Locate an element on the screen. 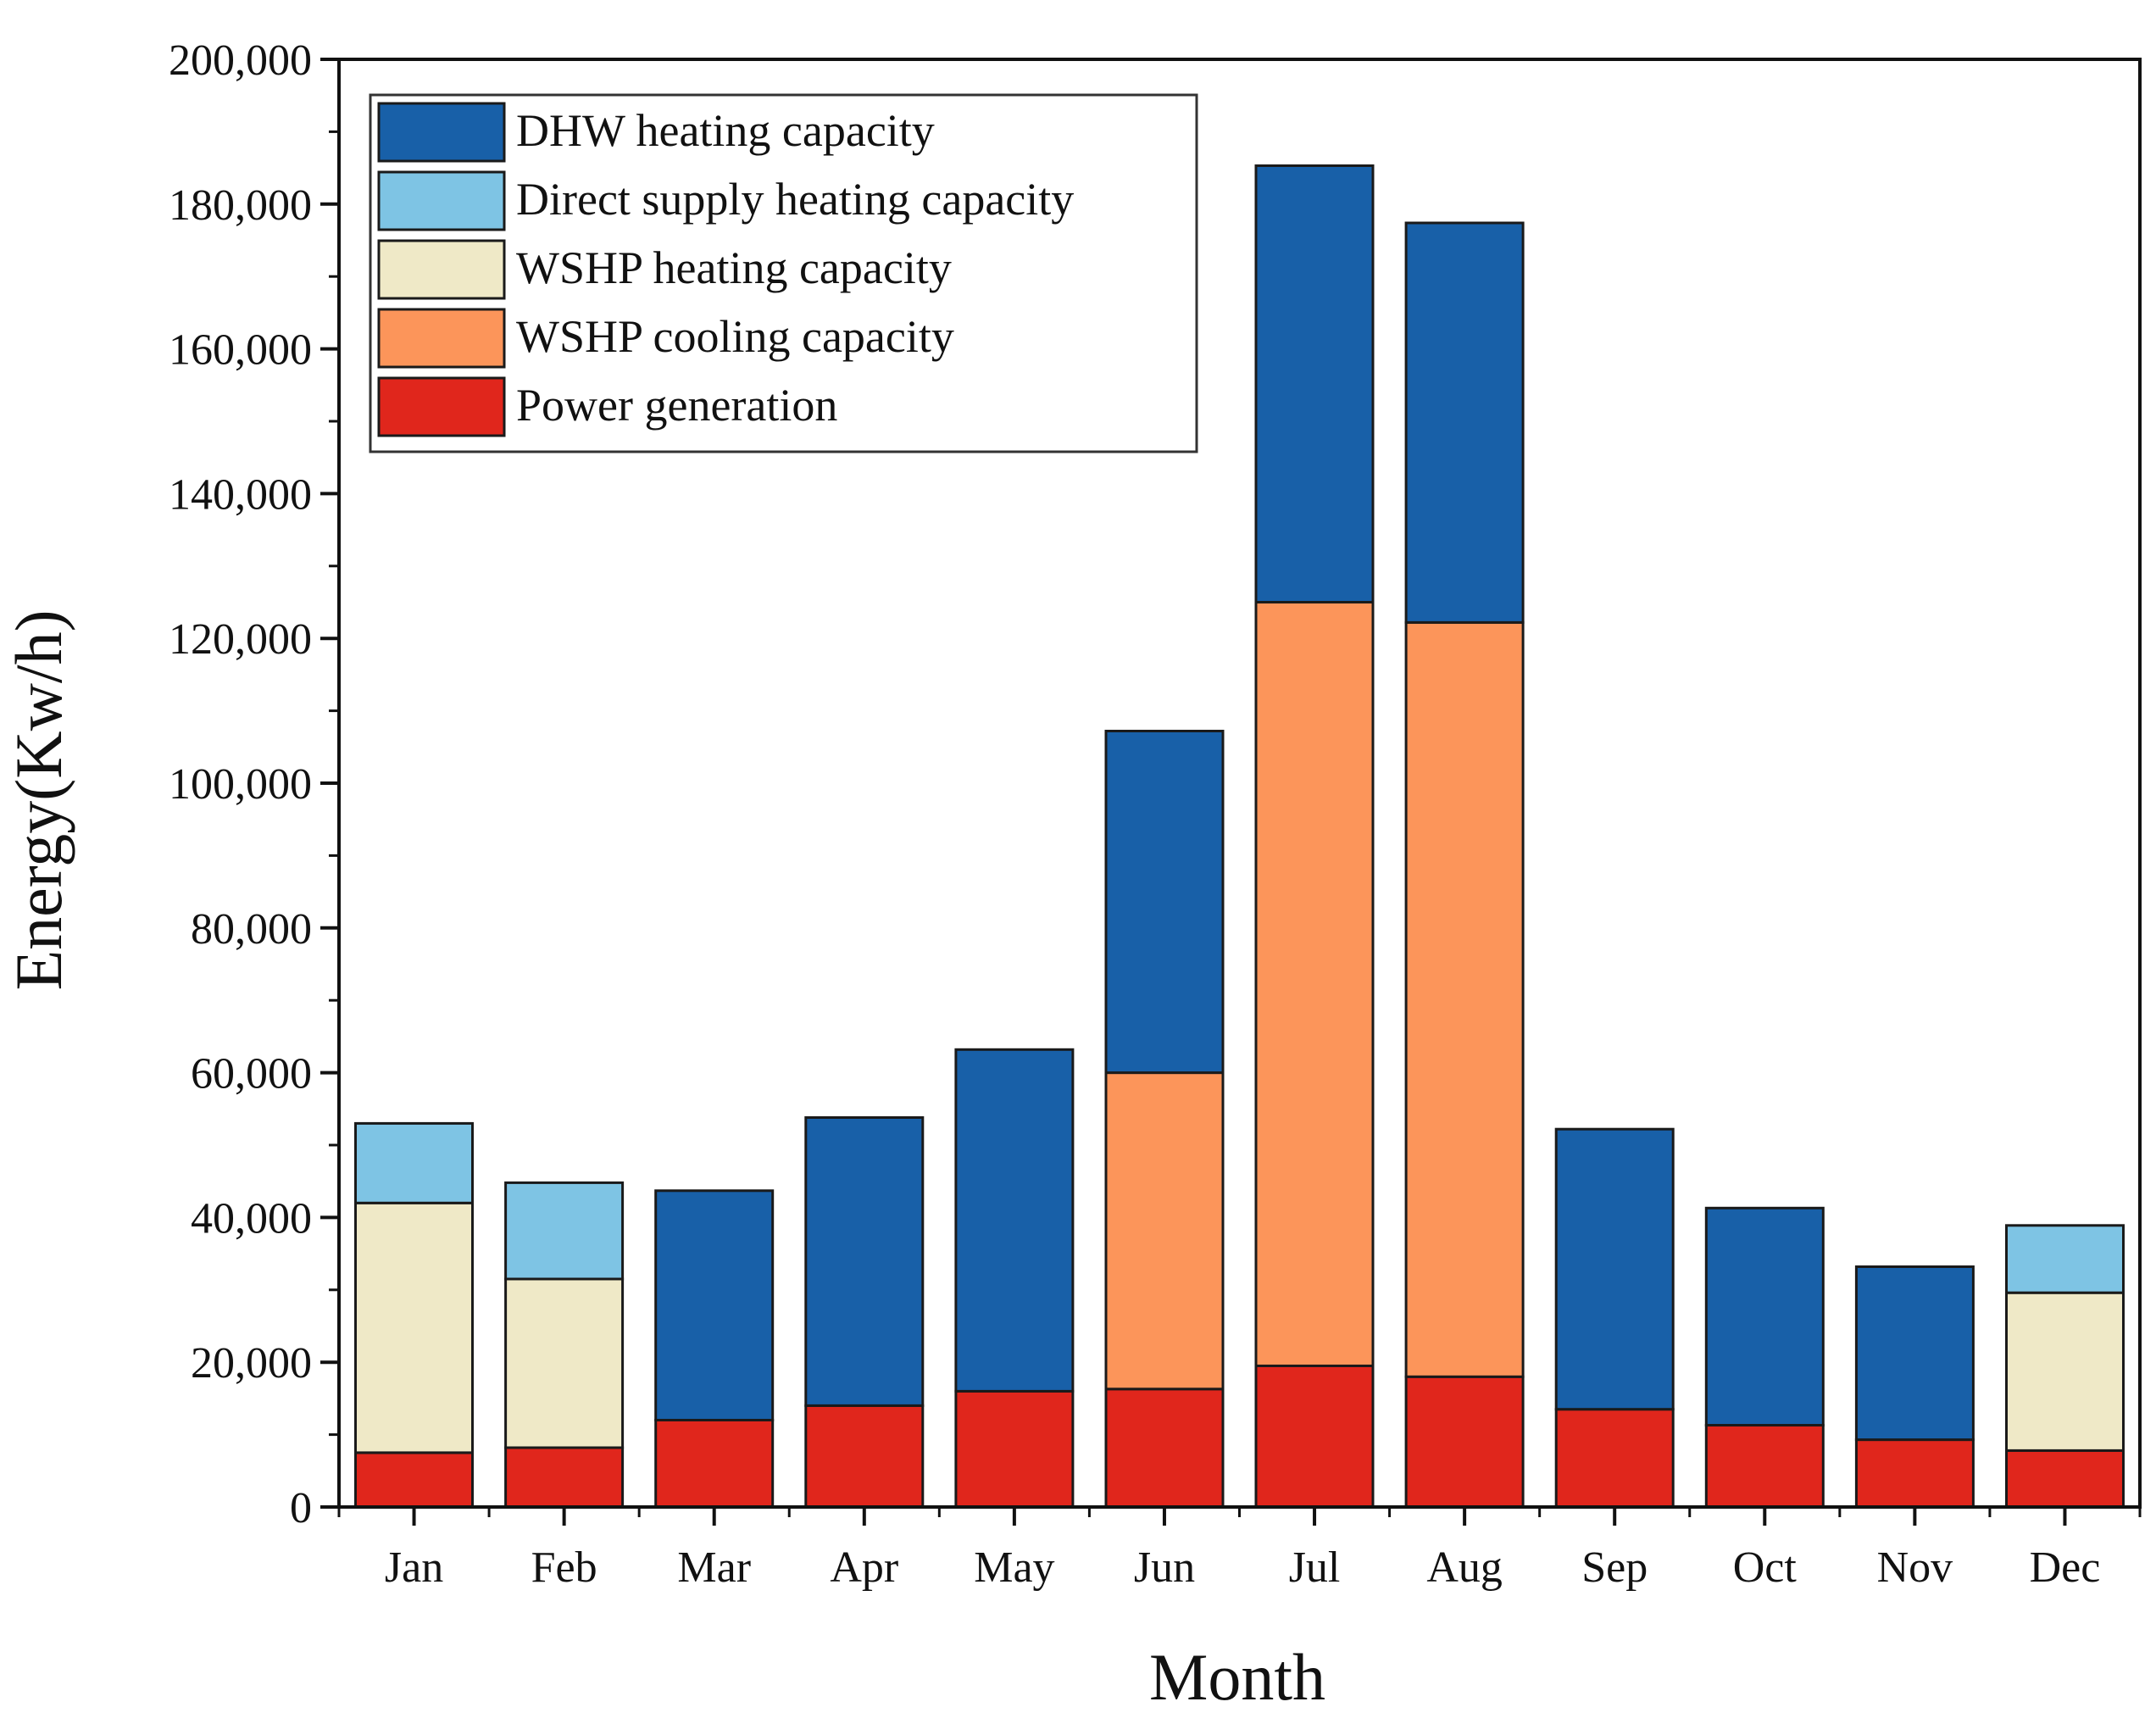 The height and width of the screenshot is (1735, 2156). bar-aug-wshp-cooling-capacity is located at coordinates (1464, 999).